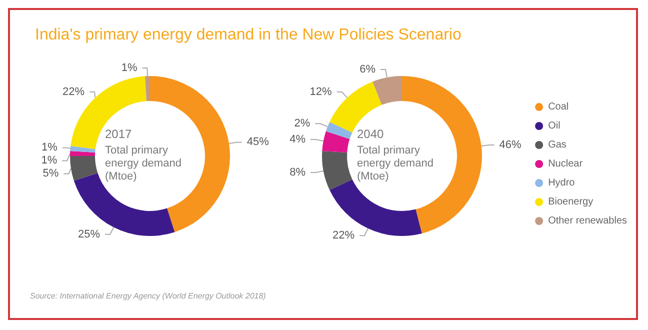  I want to click on data-label: 12%, so click(321, 92).